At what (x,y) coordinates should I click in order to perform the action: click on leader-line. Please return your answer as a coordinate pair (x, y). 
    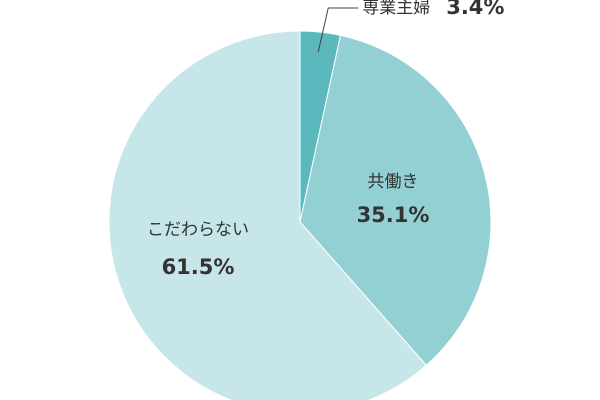
    Looking at the image, I should click on (338, 30).